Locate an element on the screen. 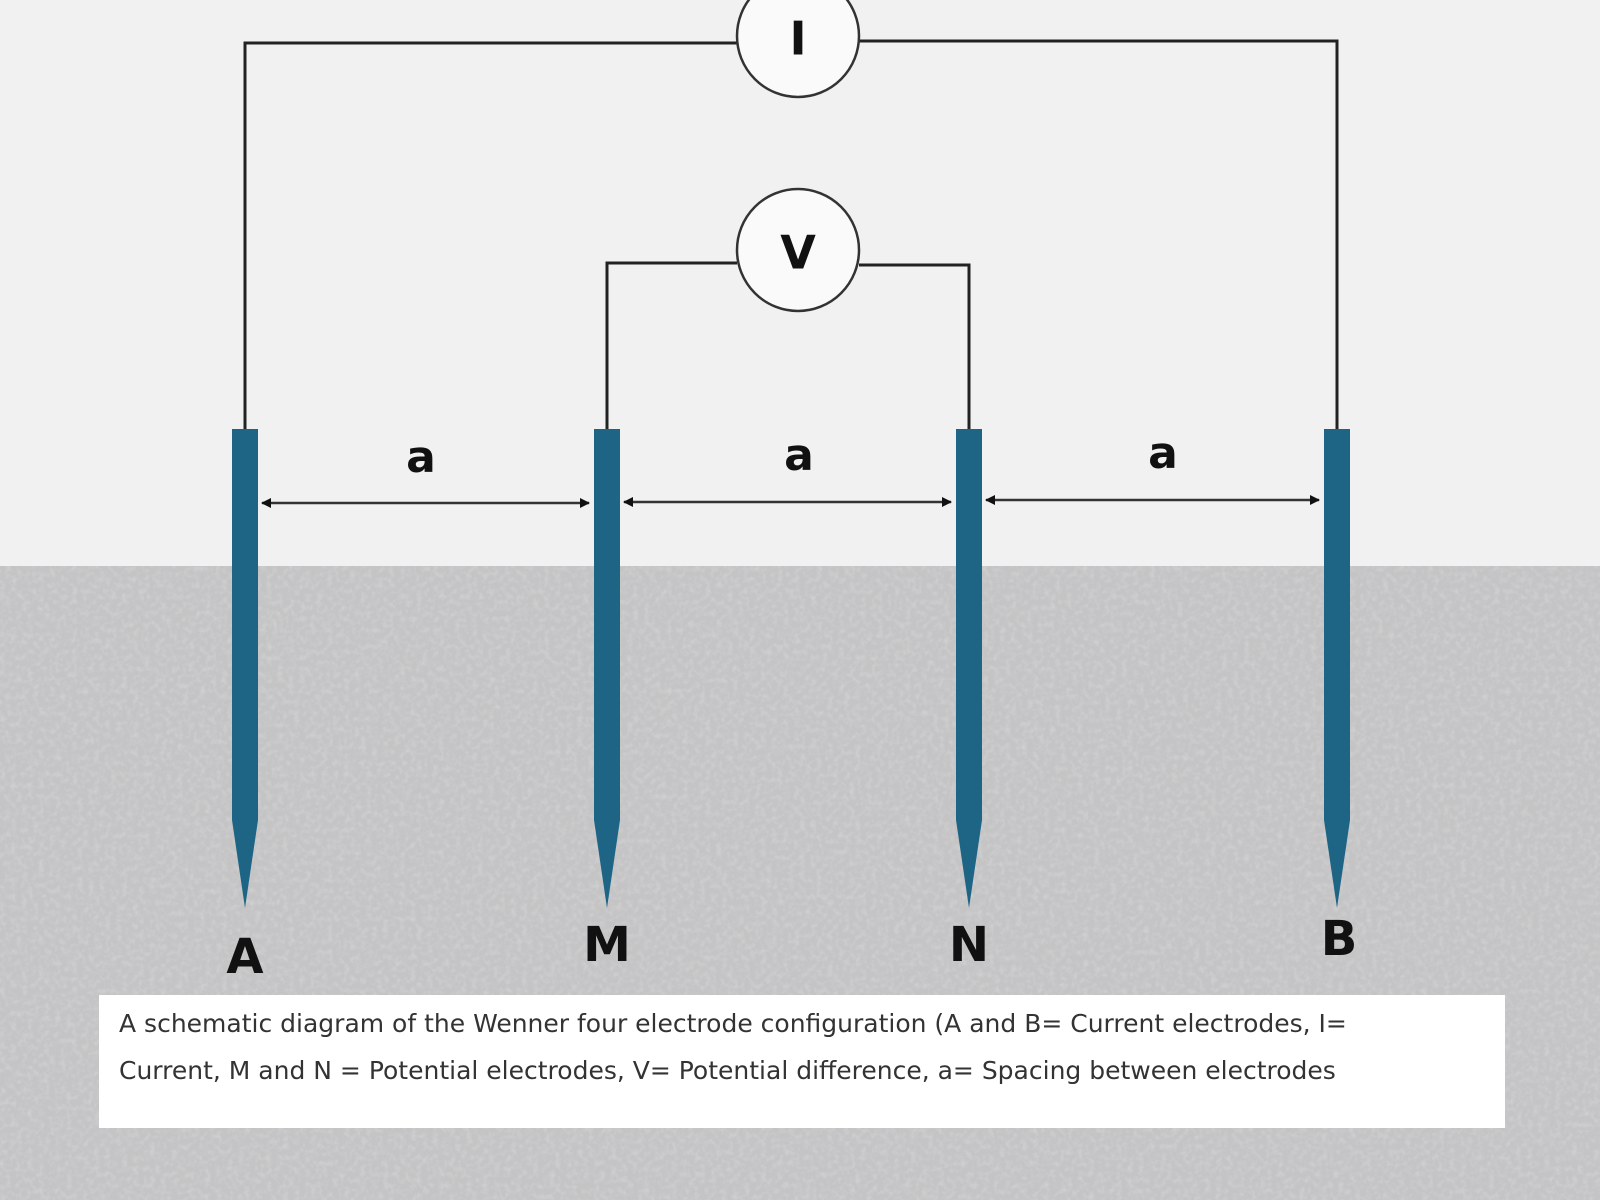 This screenshot has width=1600, height=1200. voltmeter is located at coordinates (798, 250).